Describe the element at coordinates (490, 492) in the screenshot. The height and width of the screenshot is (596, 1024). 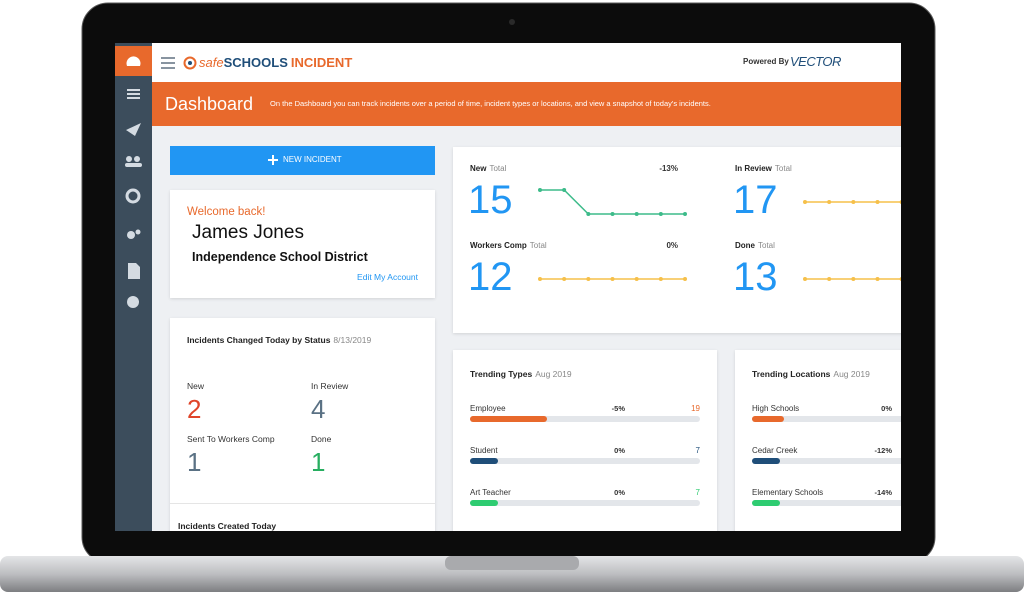
I see `trending-label: Art Teacher` at that location.